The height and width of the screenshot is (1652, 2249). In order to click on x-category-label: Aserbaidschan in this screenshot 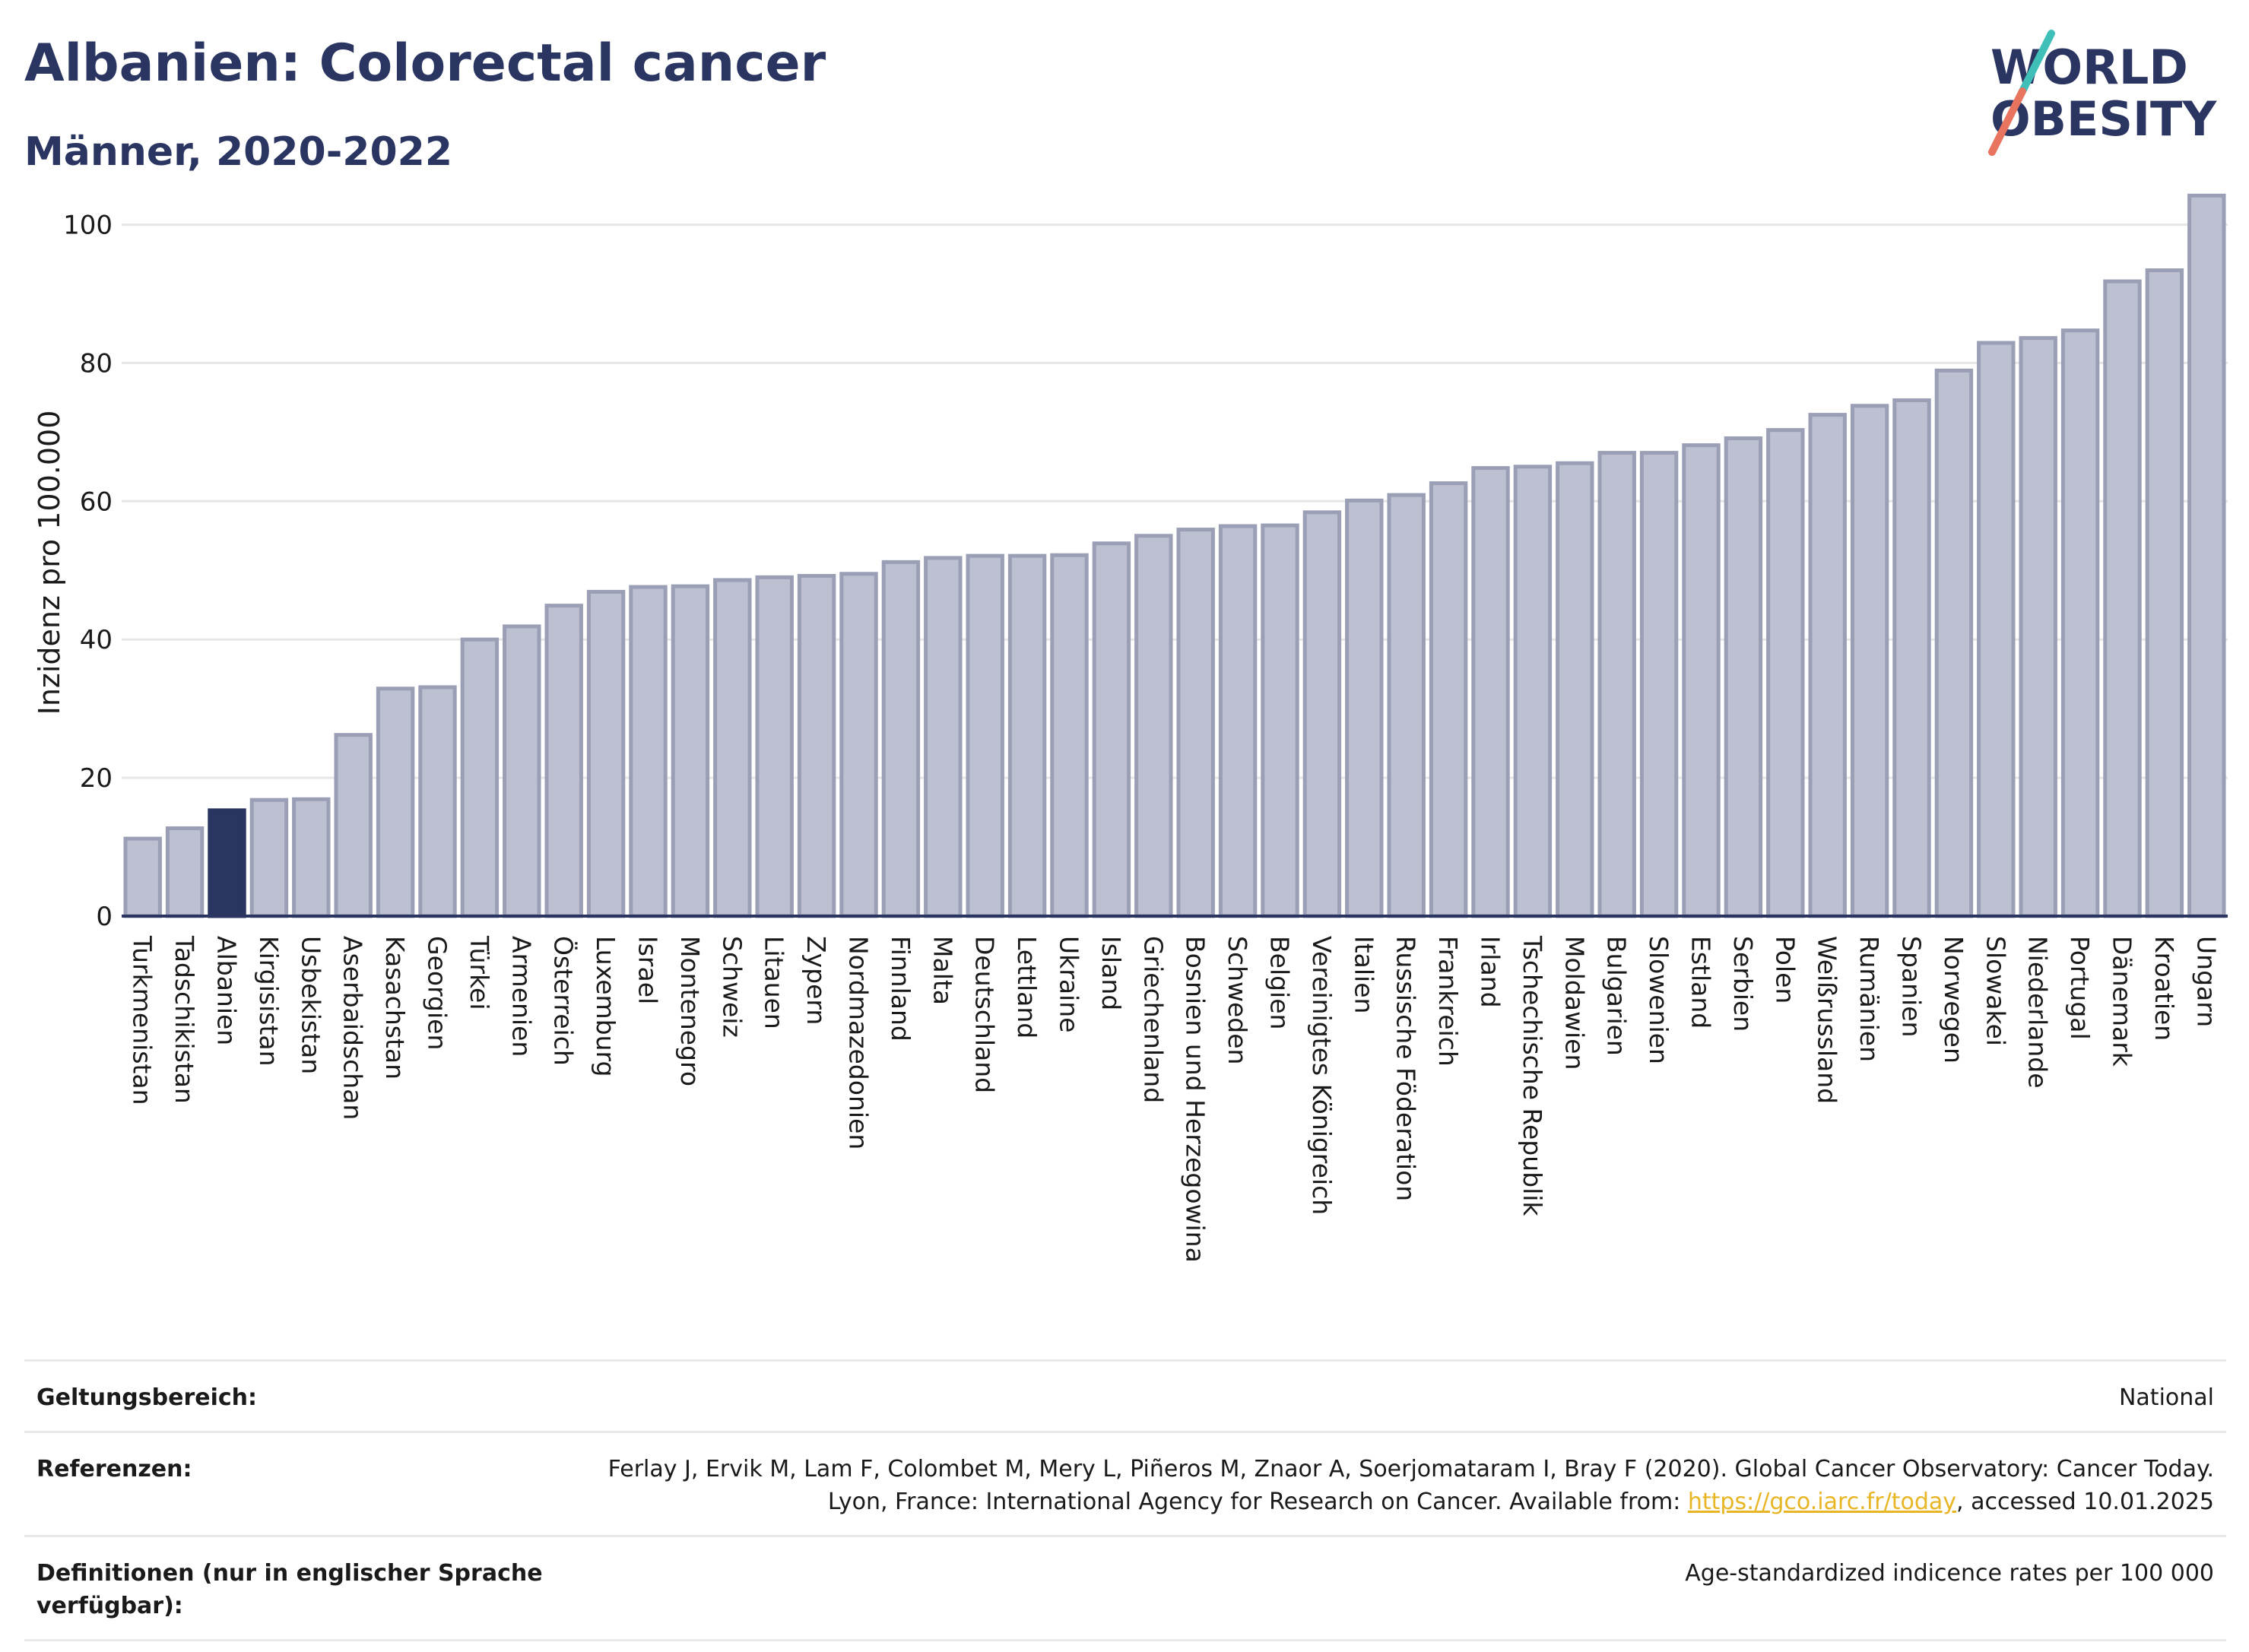, I will do `click(353, 1028)`.